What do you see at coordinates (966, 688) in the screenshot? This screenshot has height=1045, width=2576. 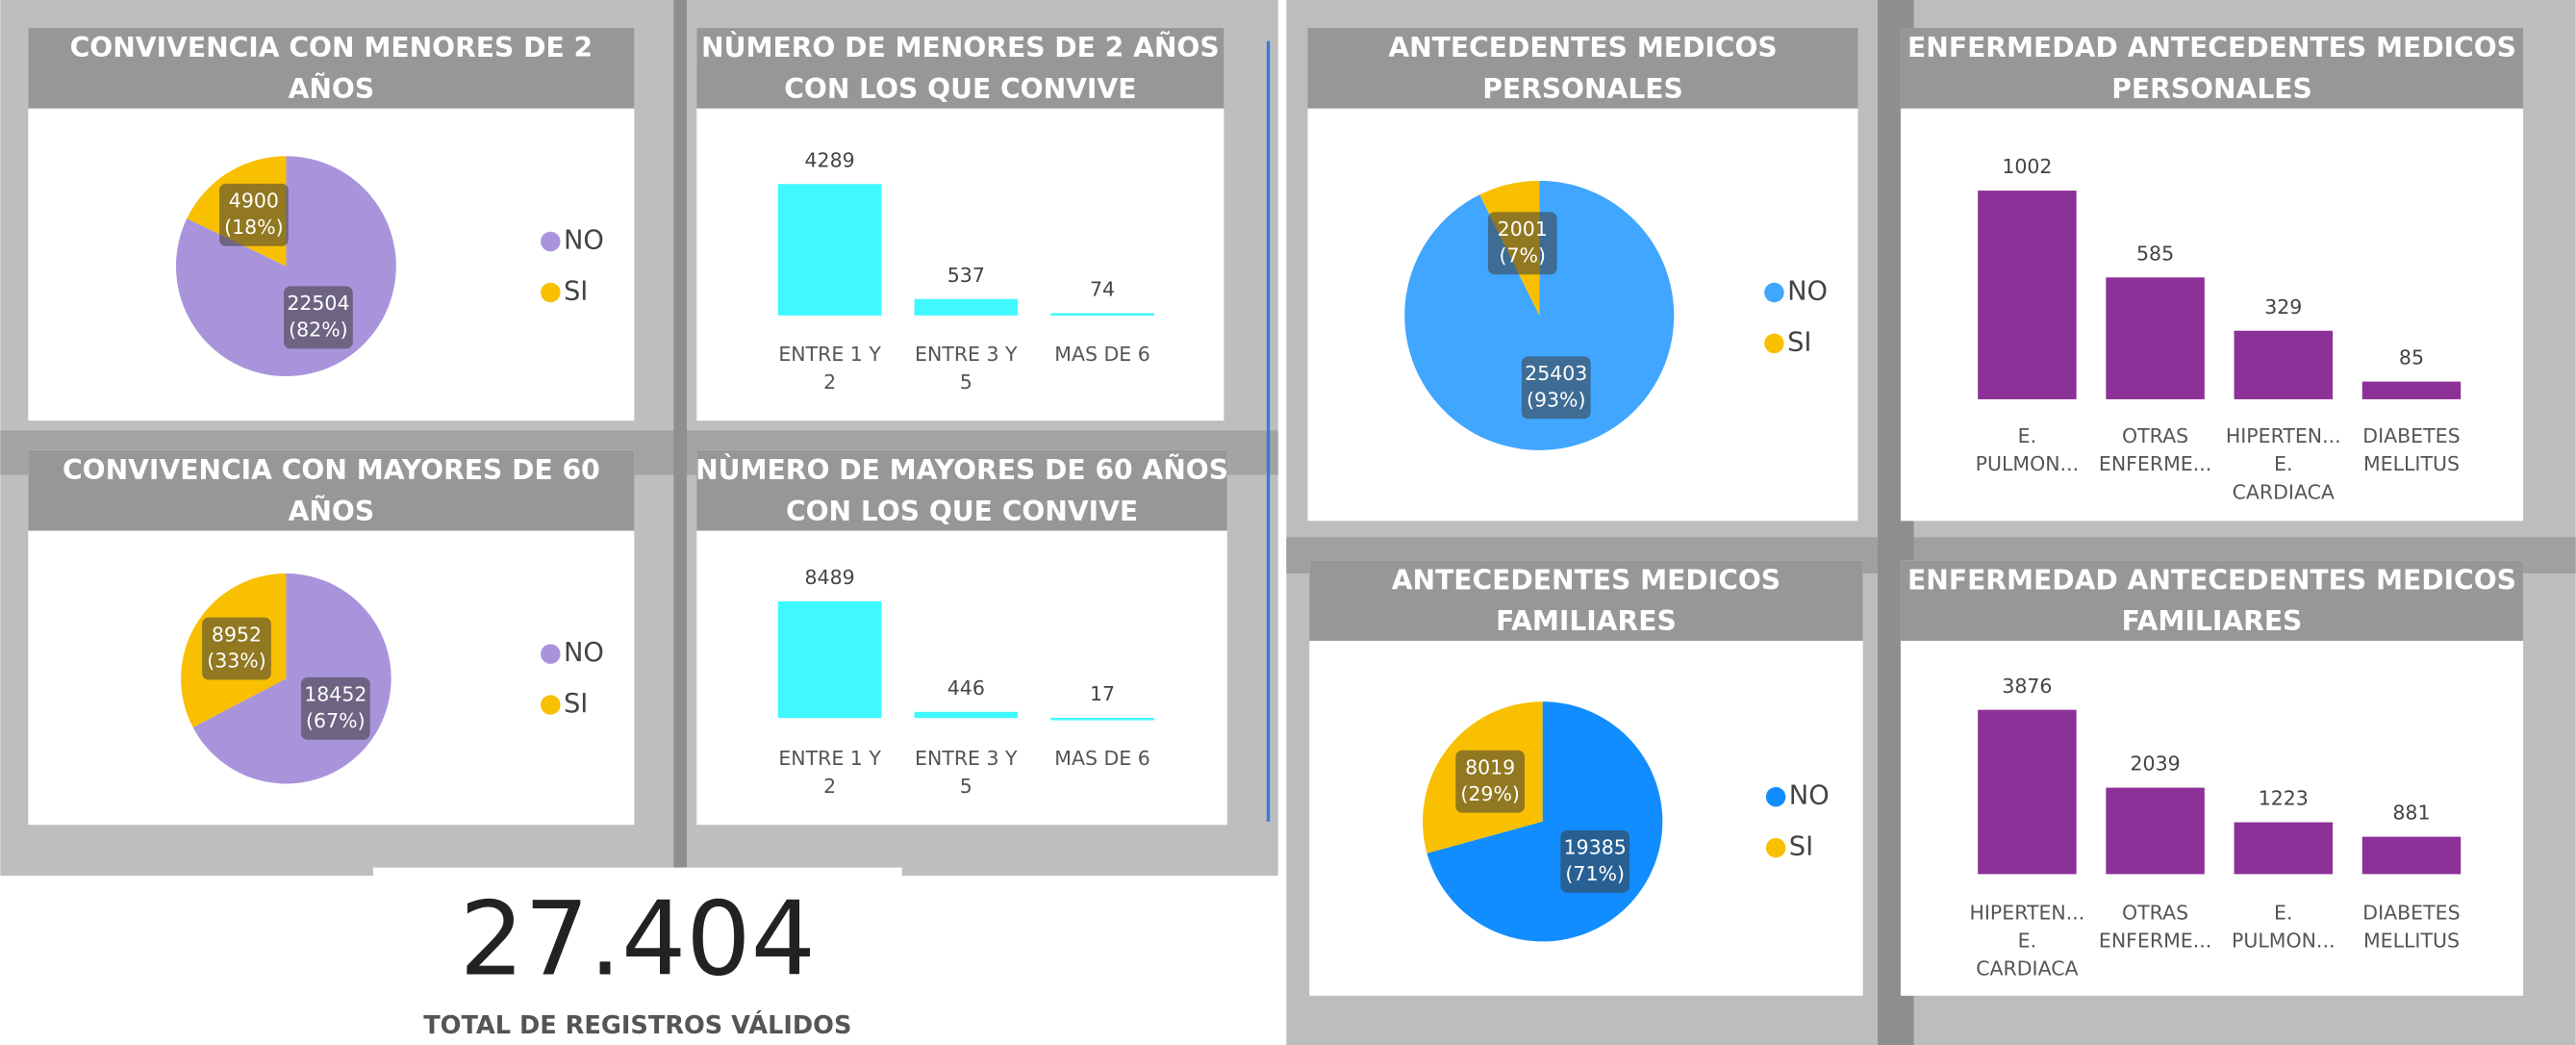 I see `data-label: 446` at bounding box center [966, 688].